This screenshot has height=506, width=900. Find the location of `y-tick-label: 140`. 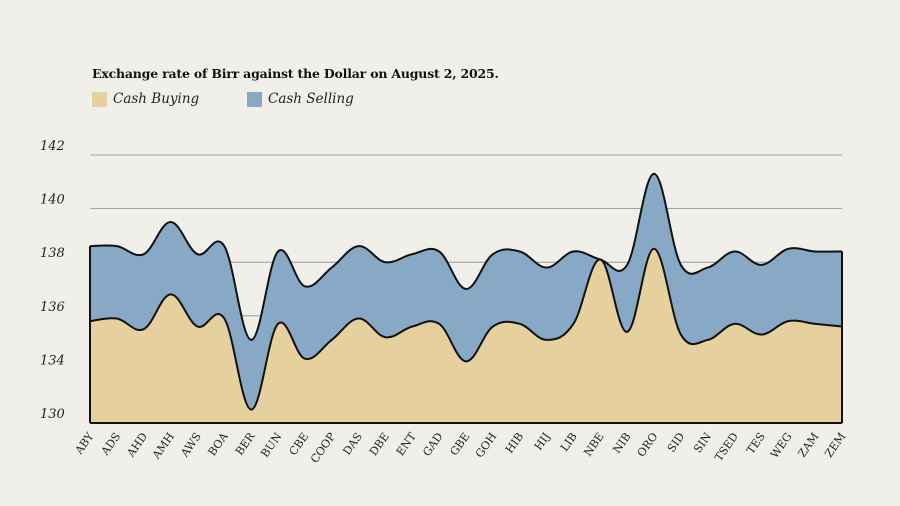

y-tick-label: 140 is located at coordinates (52, 200).